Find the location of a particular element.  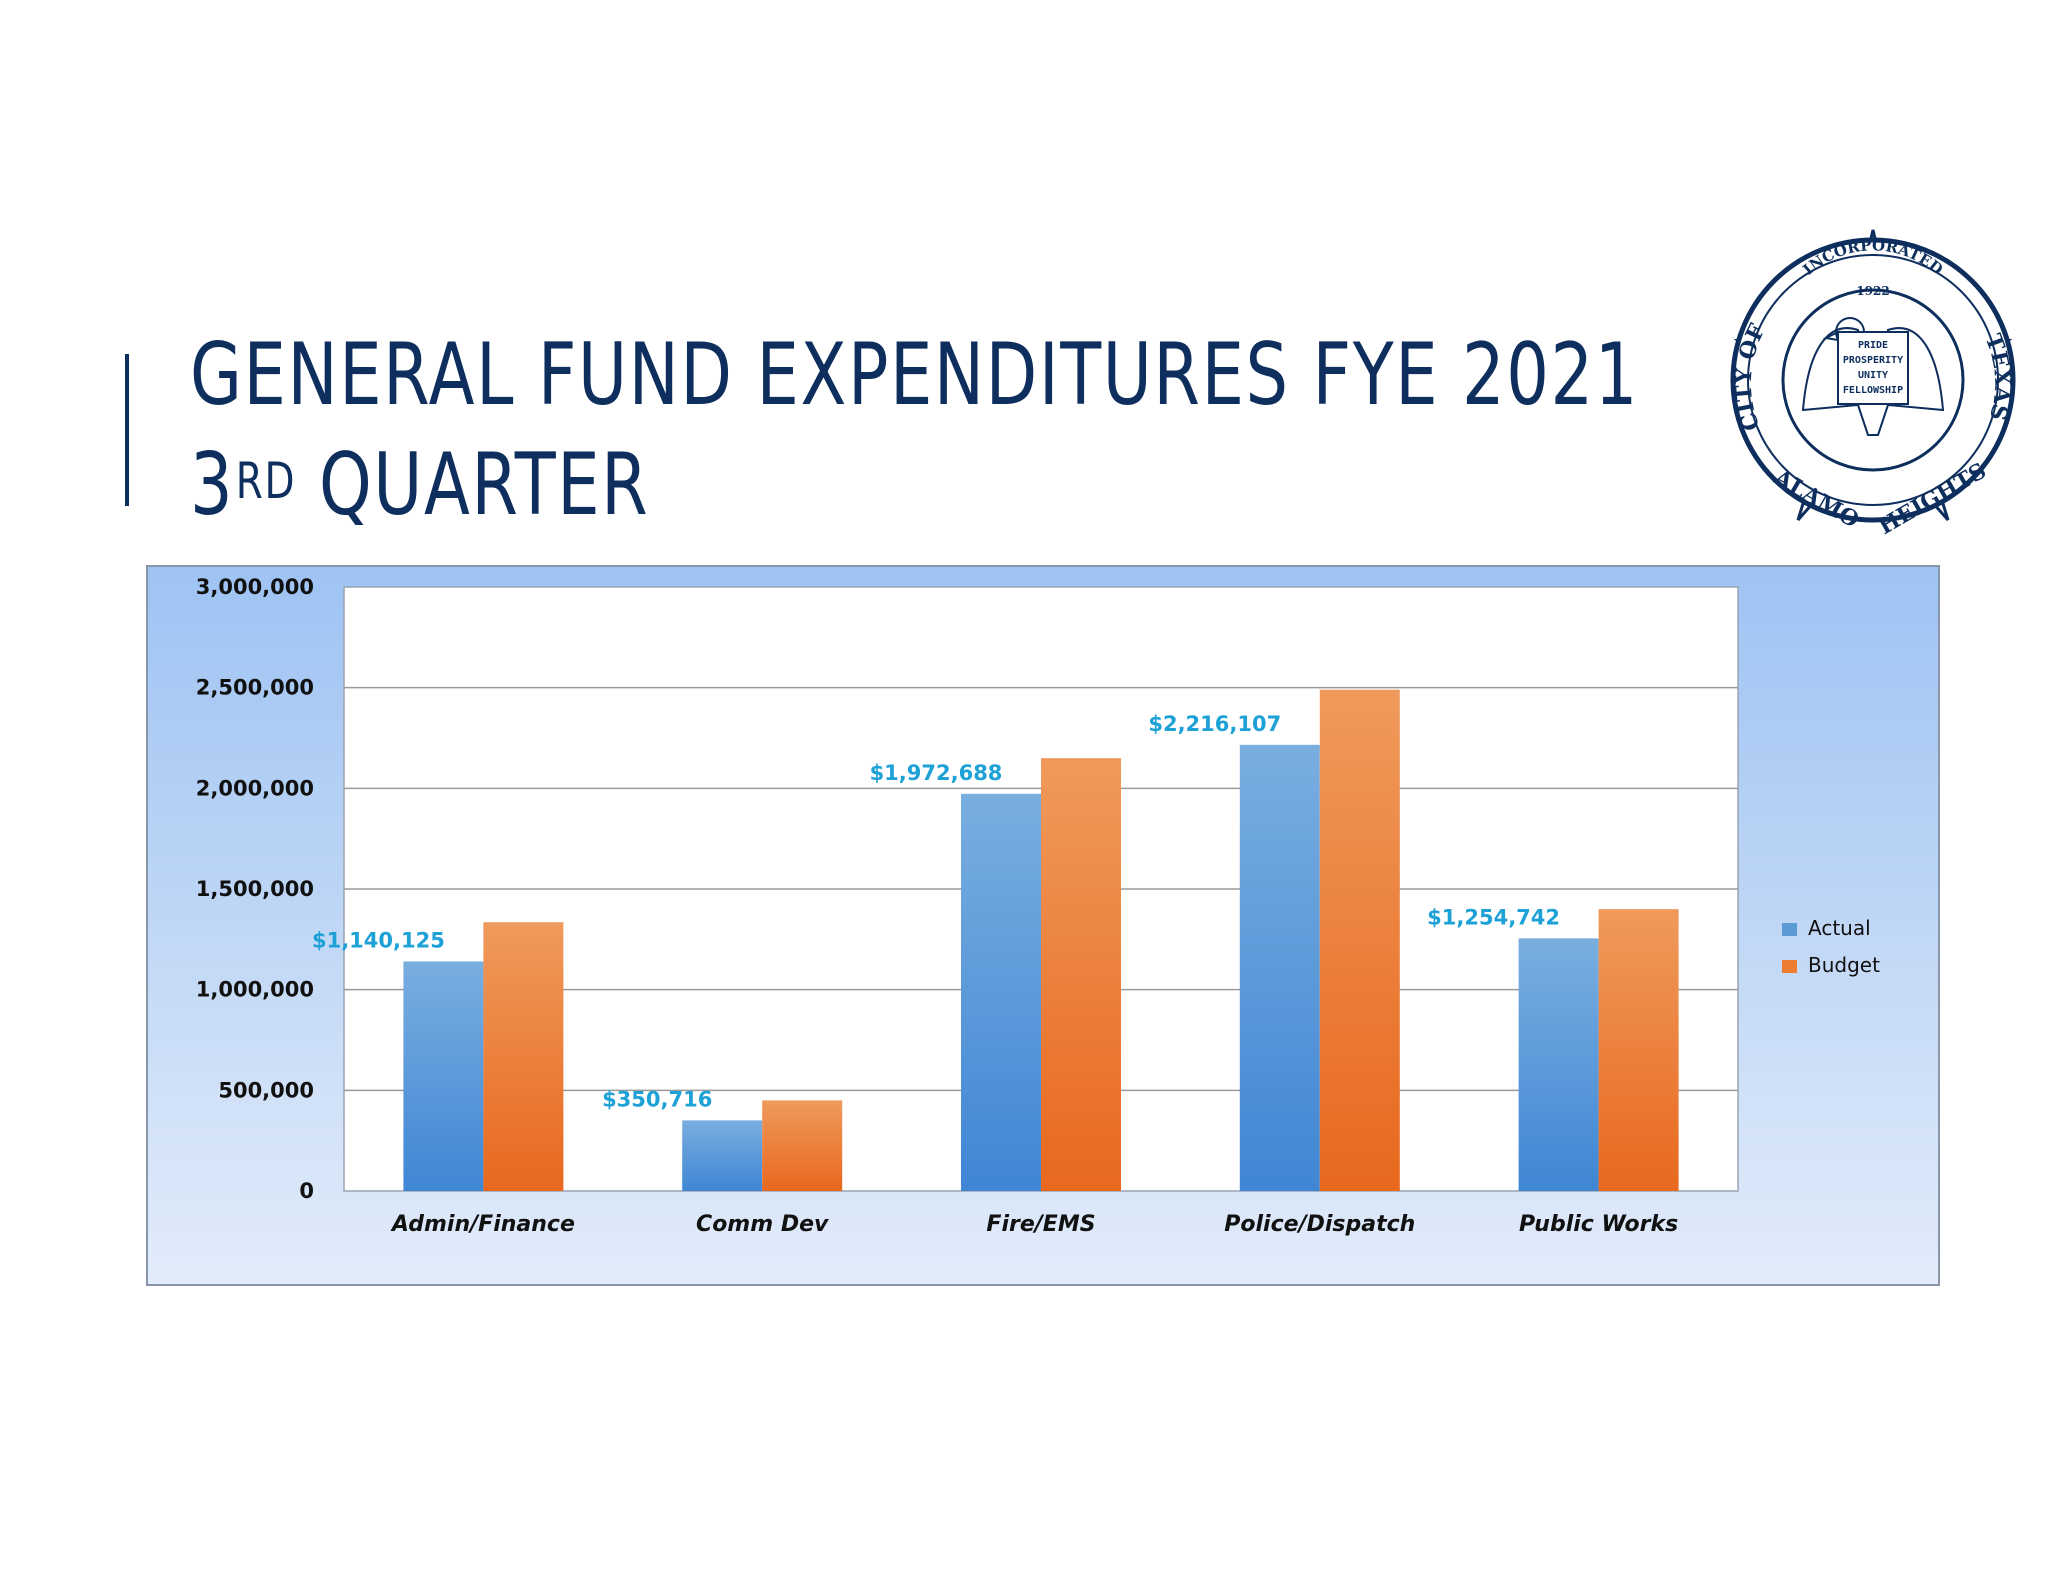

y-tick-label: 3,000,000 is located at coordinates (255, 587).